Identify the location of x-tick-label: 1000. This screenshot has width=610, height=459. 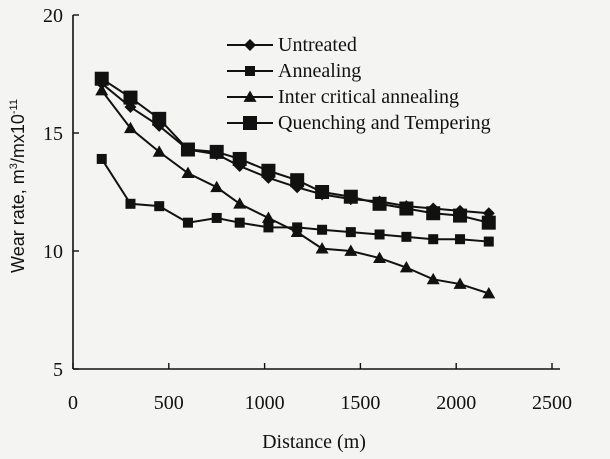
(265, 403).